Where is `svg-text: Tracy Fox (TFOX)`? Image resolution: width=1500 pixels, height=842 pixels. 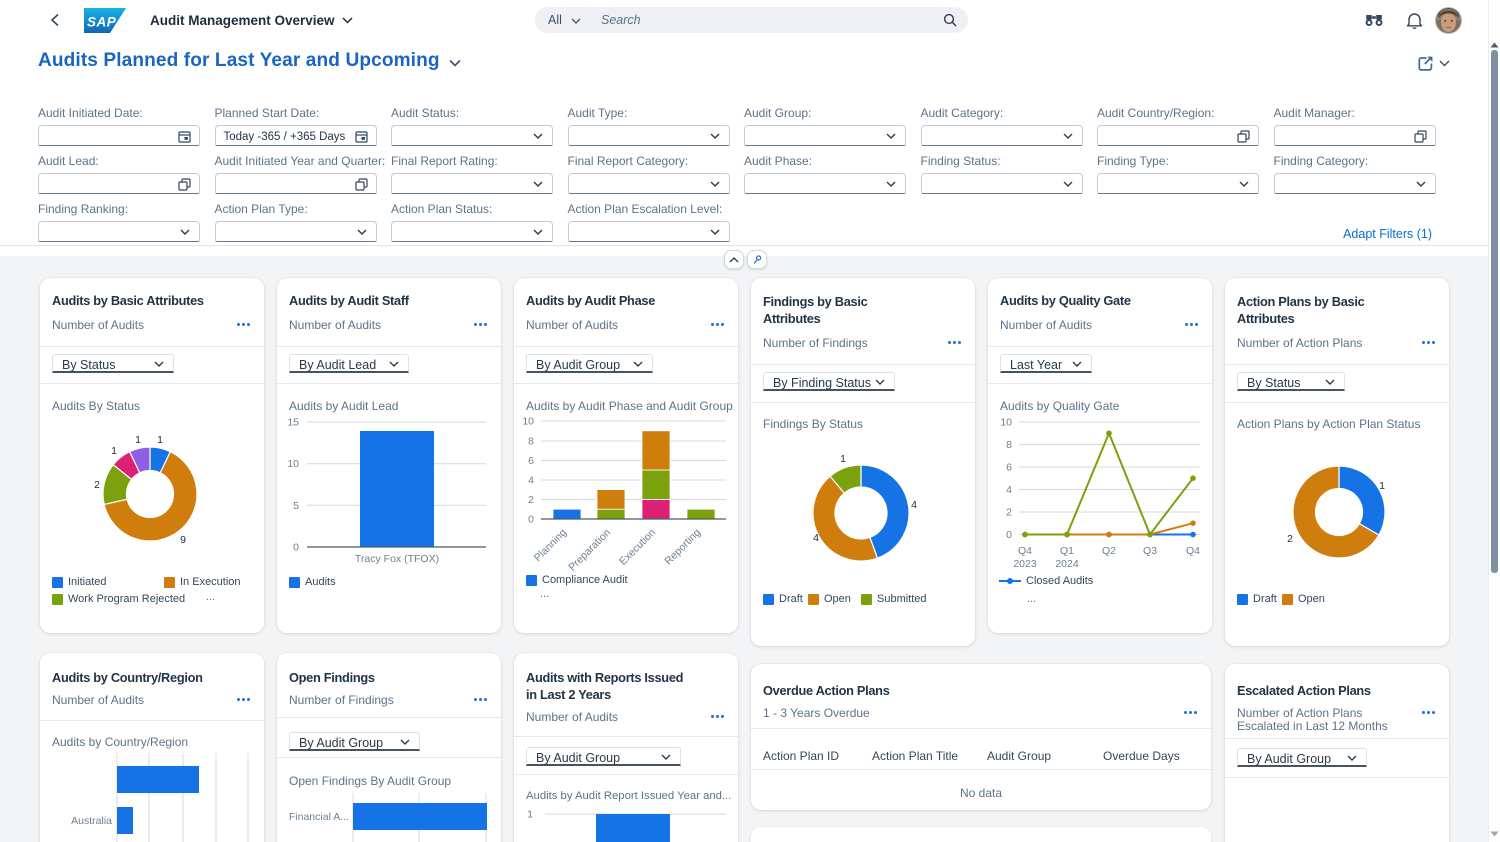
svg-text: Tracy Fox (TFOX) is located at coordinates (397, 559).